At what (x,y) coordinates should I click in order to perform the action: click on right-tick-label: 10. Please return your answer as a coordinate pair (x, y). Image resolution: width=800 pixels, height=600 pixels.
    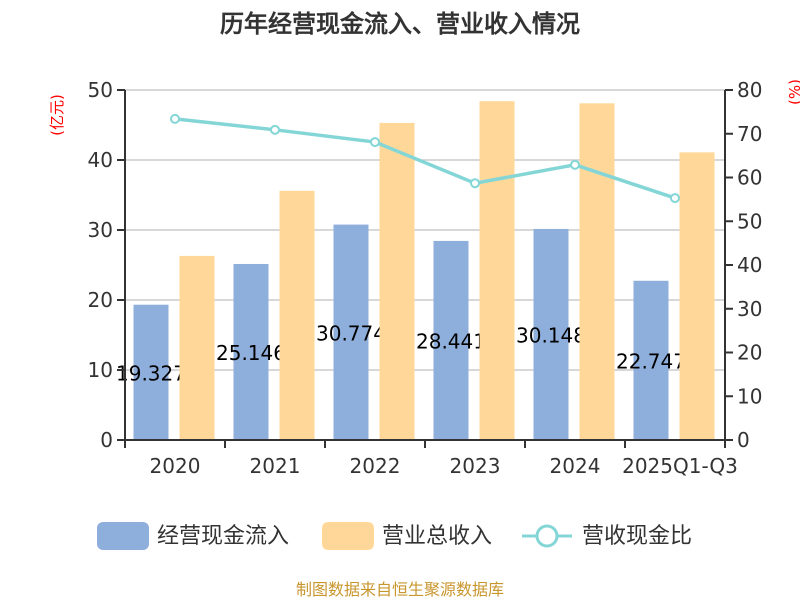
    Looking at the image, I should click on (749, 396).